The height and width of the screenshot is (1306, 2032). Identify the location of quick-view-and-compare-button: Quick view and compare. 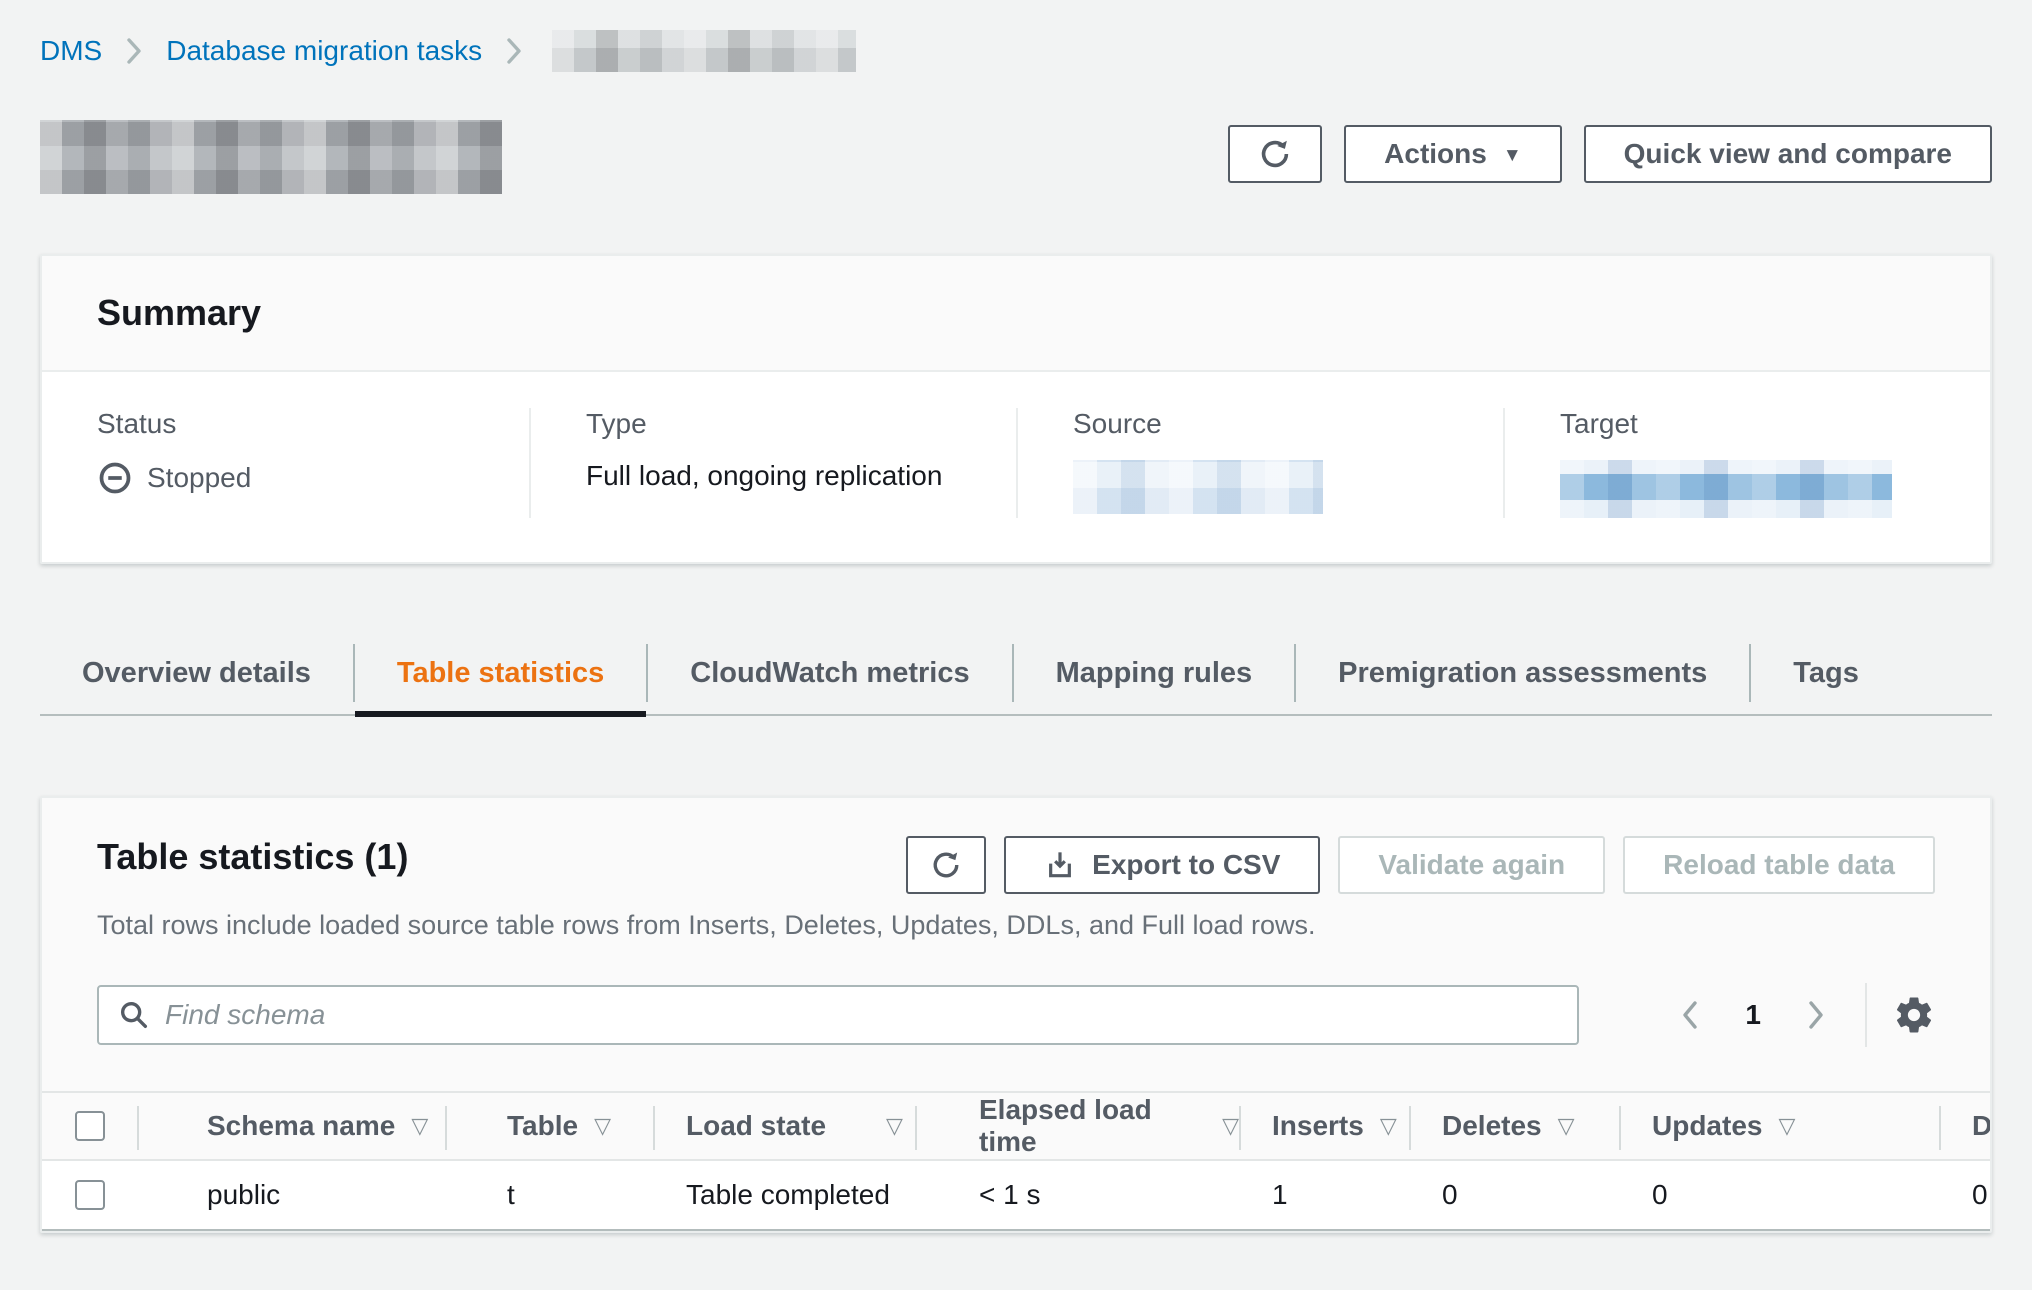
(1787, 154).